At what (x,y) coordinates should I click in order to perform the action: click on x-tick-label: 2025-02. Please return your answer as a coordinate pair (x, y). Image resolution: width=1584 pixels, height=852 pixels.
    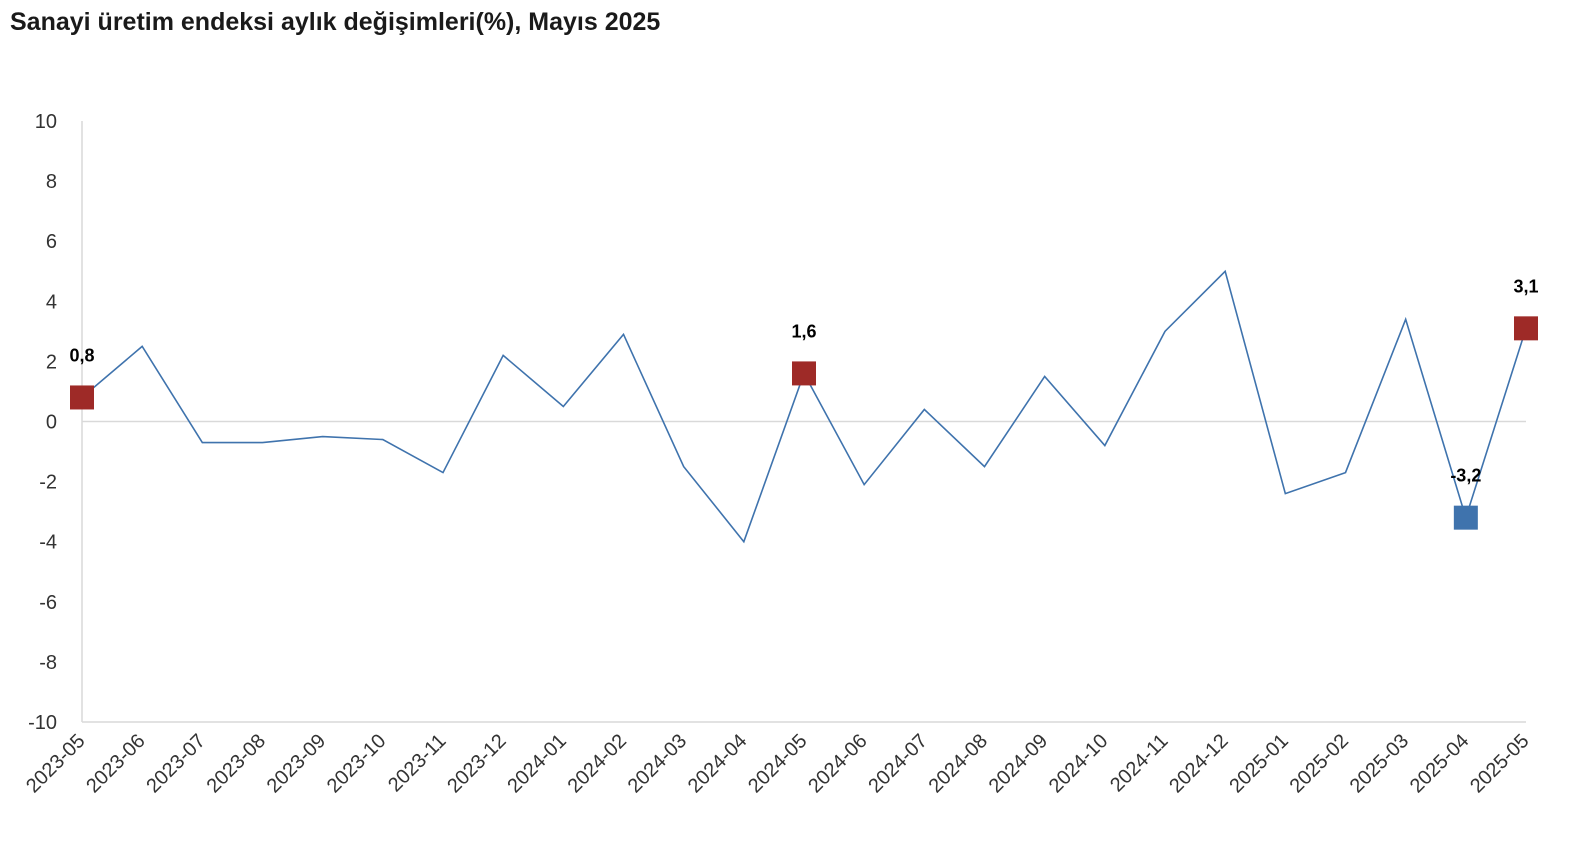
    Looking at the image, I should click on (1319, 763).